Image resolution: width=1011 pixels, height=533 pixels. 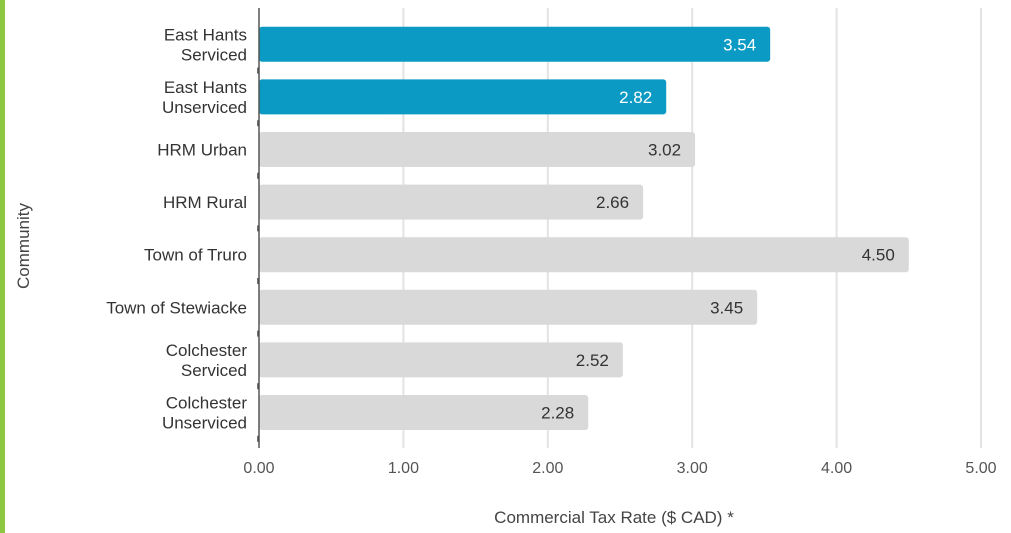 I want to click on bar-value-label: 3.02, so click(x=664, y=150).